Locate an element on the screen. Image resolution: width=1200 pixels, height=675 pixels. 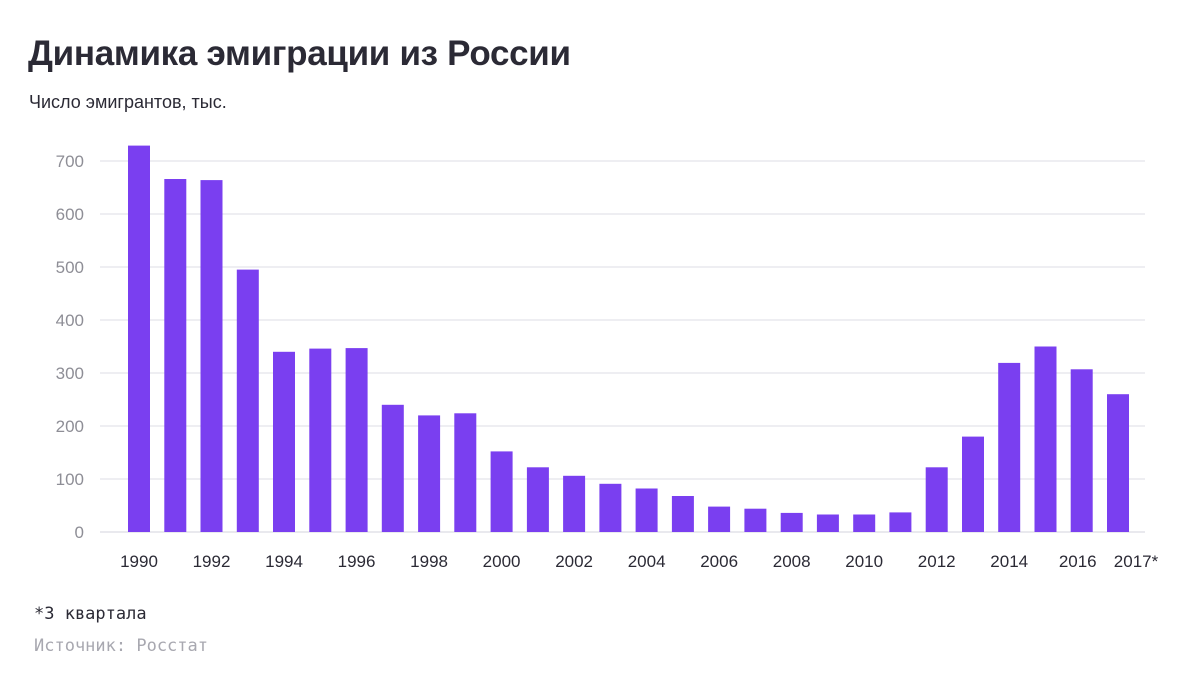
bar-1996 is located at coordinates (356, 440).